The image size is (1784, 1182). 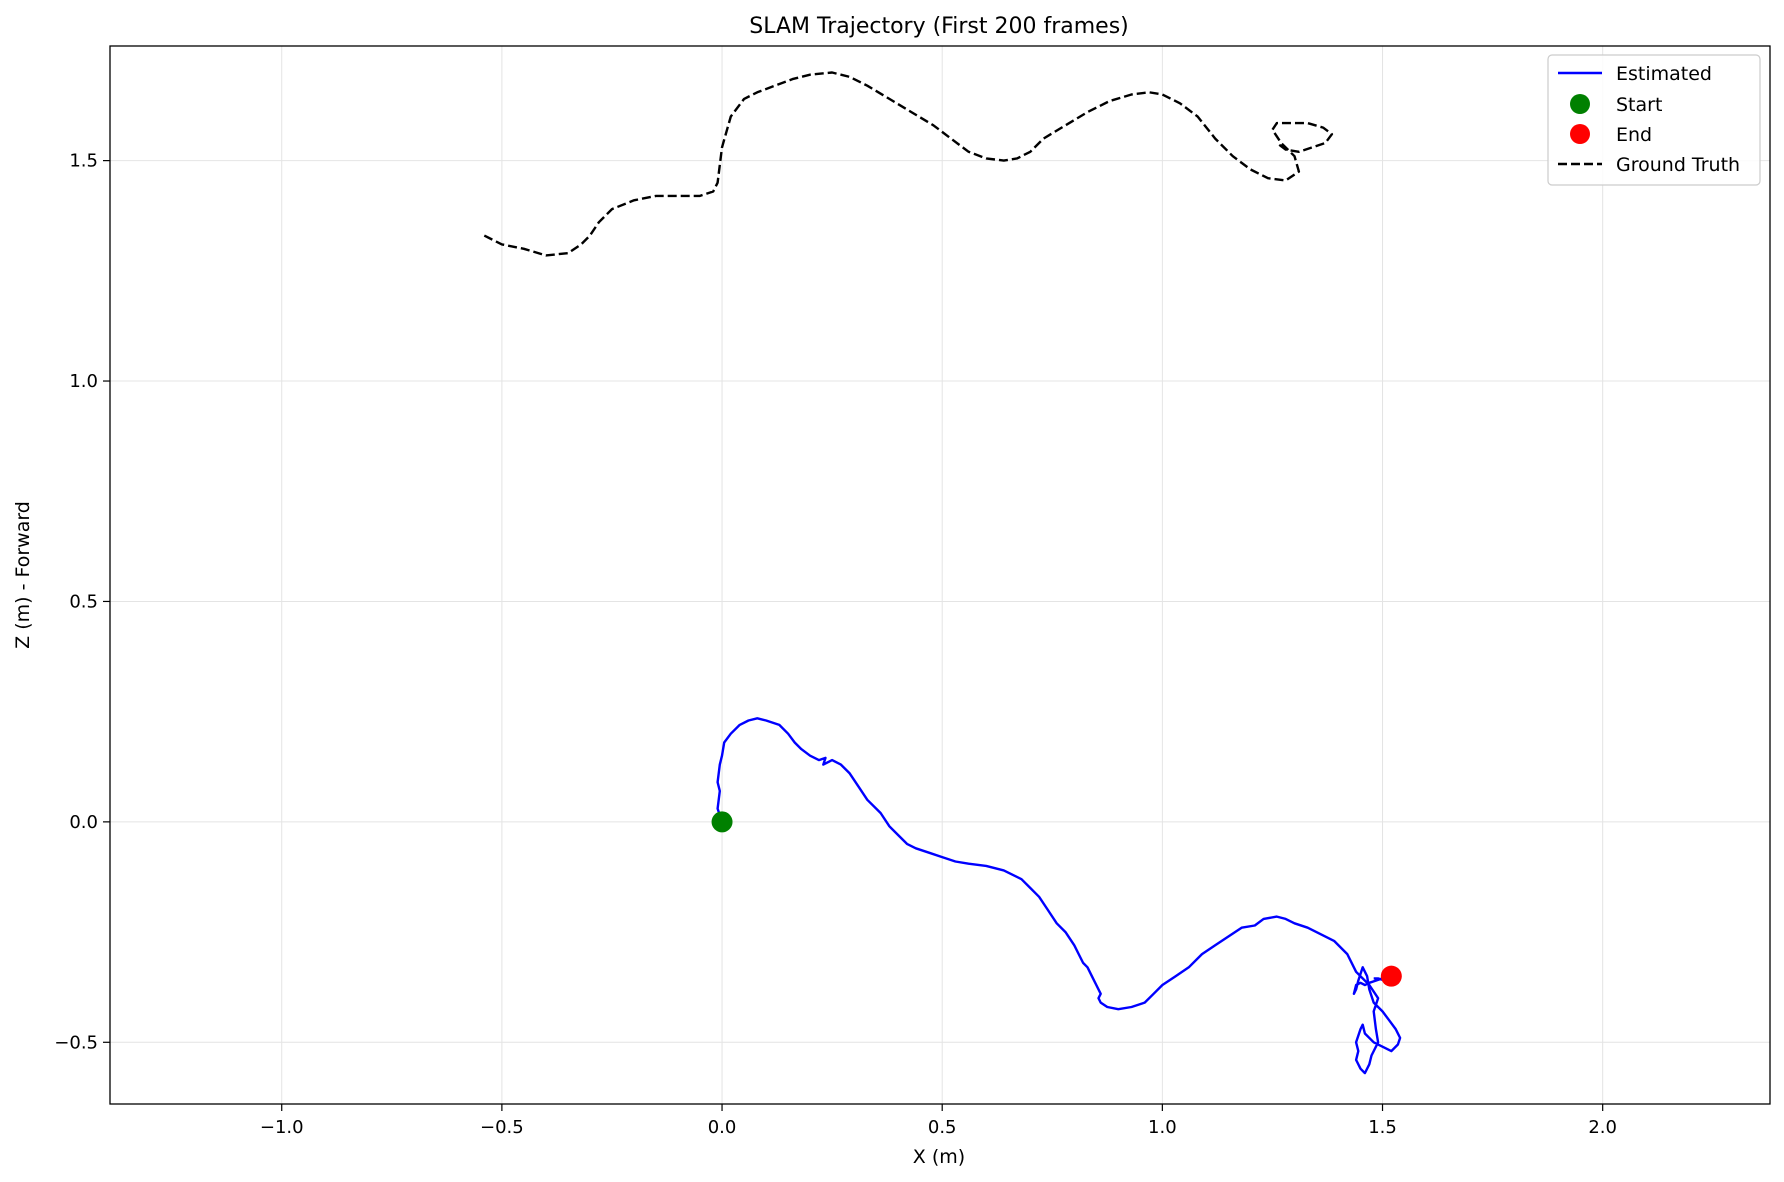 I want to click on x-tick-label: −0.5, so click(x=502, y=1127).